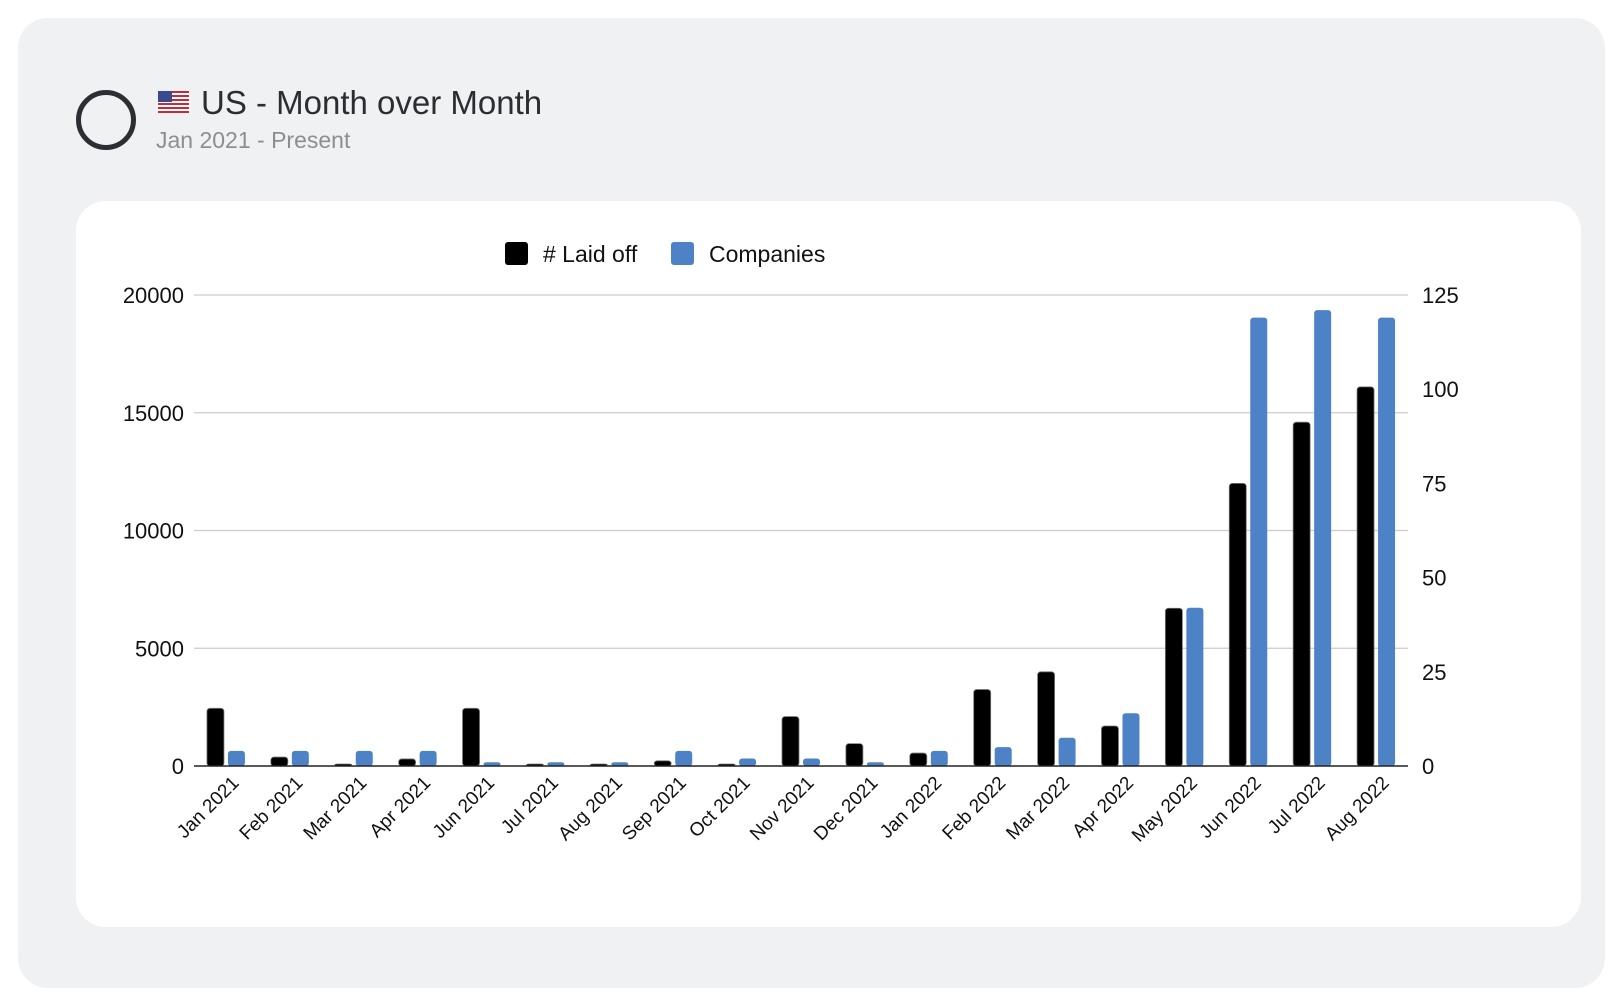  I want to click on category-tick-label: Jun 2021, so click(464, 808).